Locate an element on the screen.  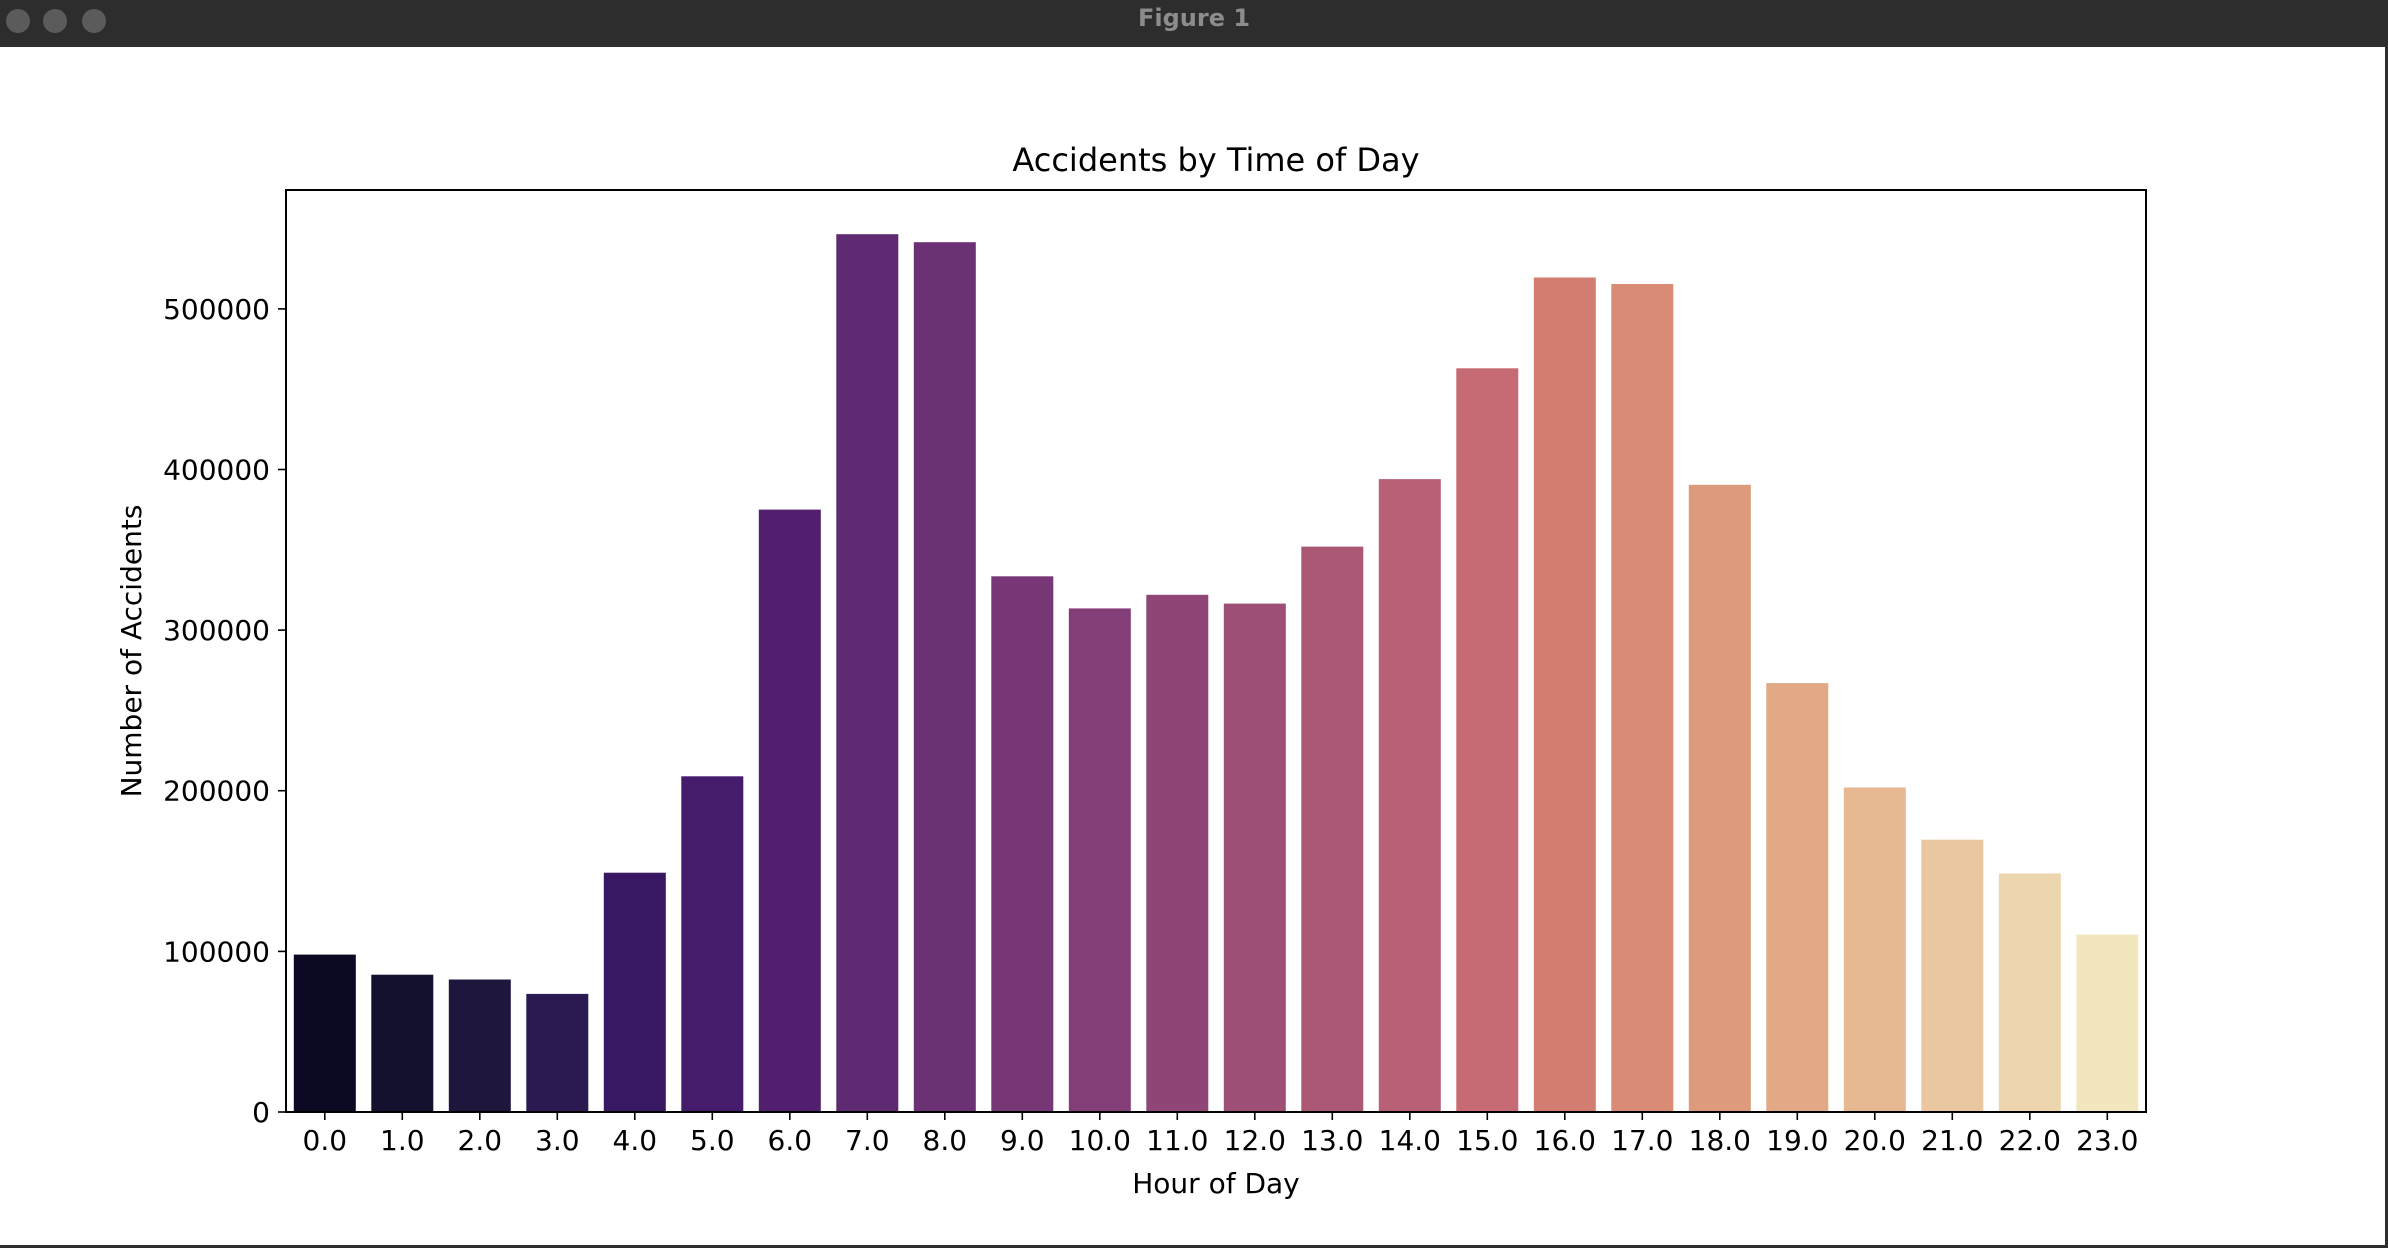
y-tick-label: 100000 is located at coordinates (216, 951).